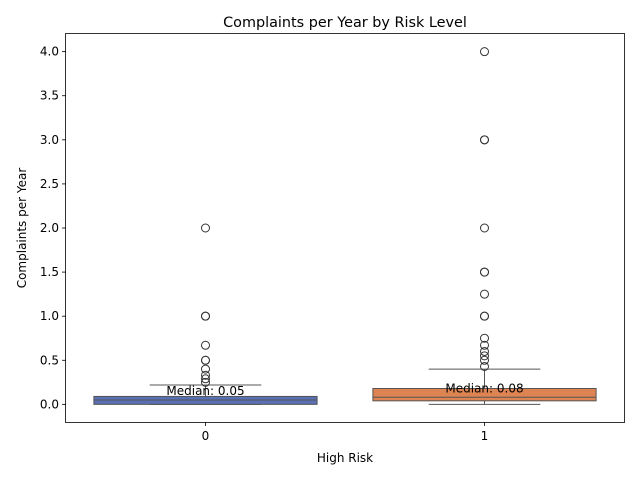 The width and height of the screenshot is (640, 480). Describe the element at coordinates (49, 96) in the screenshot. I see `y-tick-label: 3.5` at that location.